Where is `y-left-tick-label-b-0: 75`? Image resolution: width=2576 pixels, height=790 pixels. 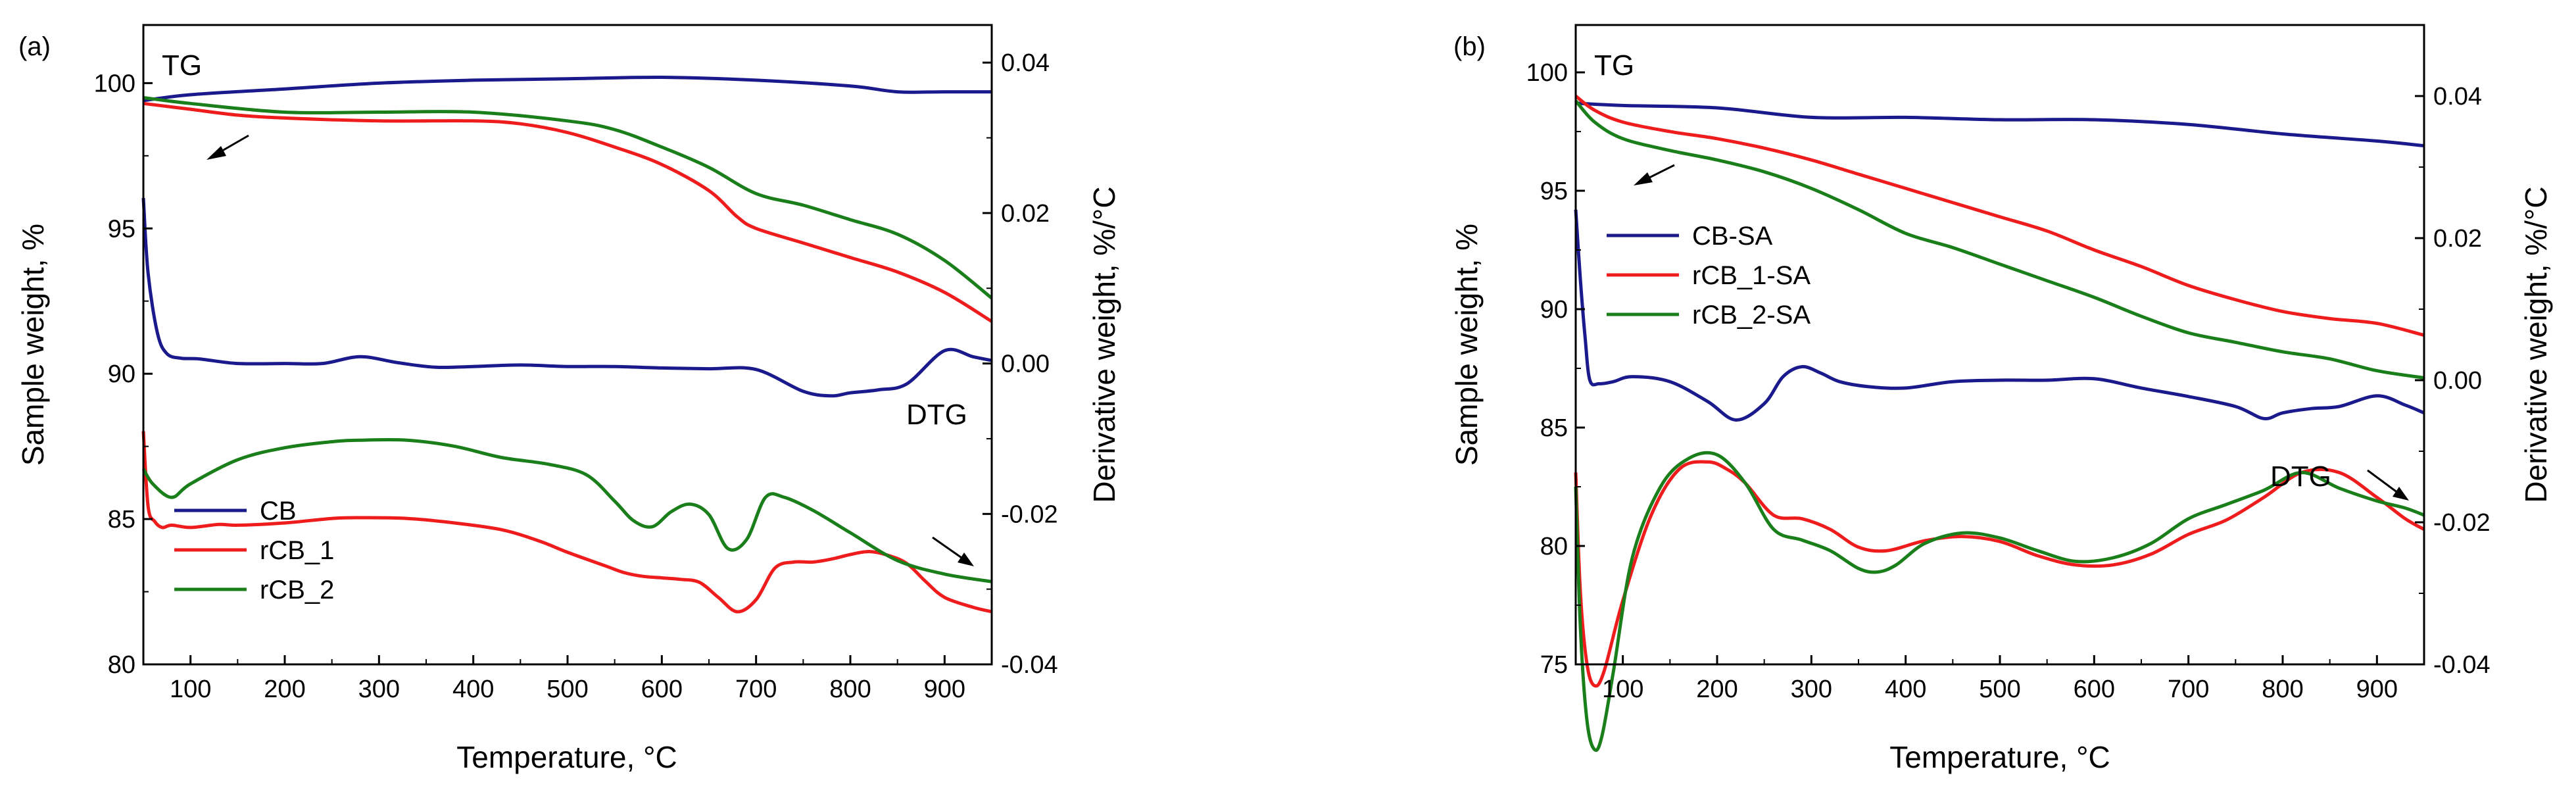 y-left-tick-label-b-0: 75 is located at coordinates (1554, 665).